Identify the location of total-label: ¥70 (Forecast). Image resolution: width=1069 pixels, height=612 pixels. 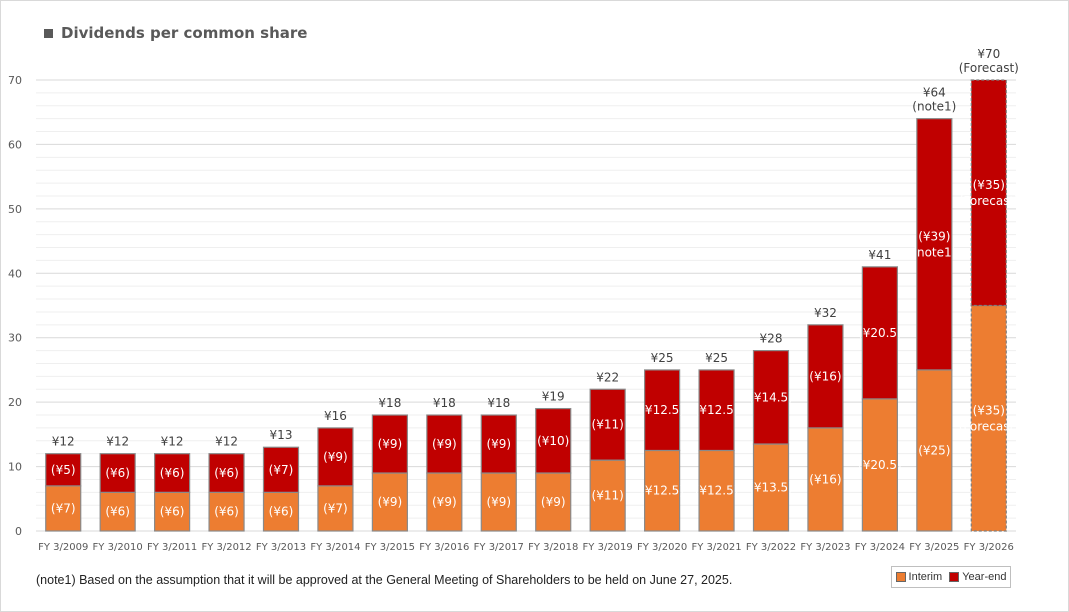
(989, 61).